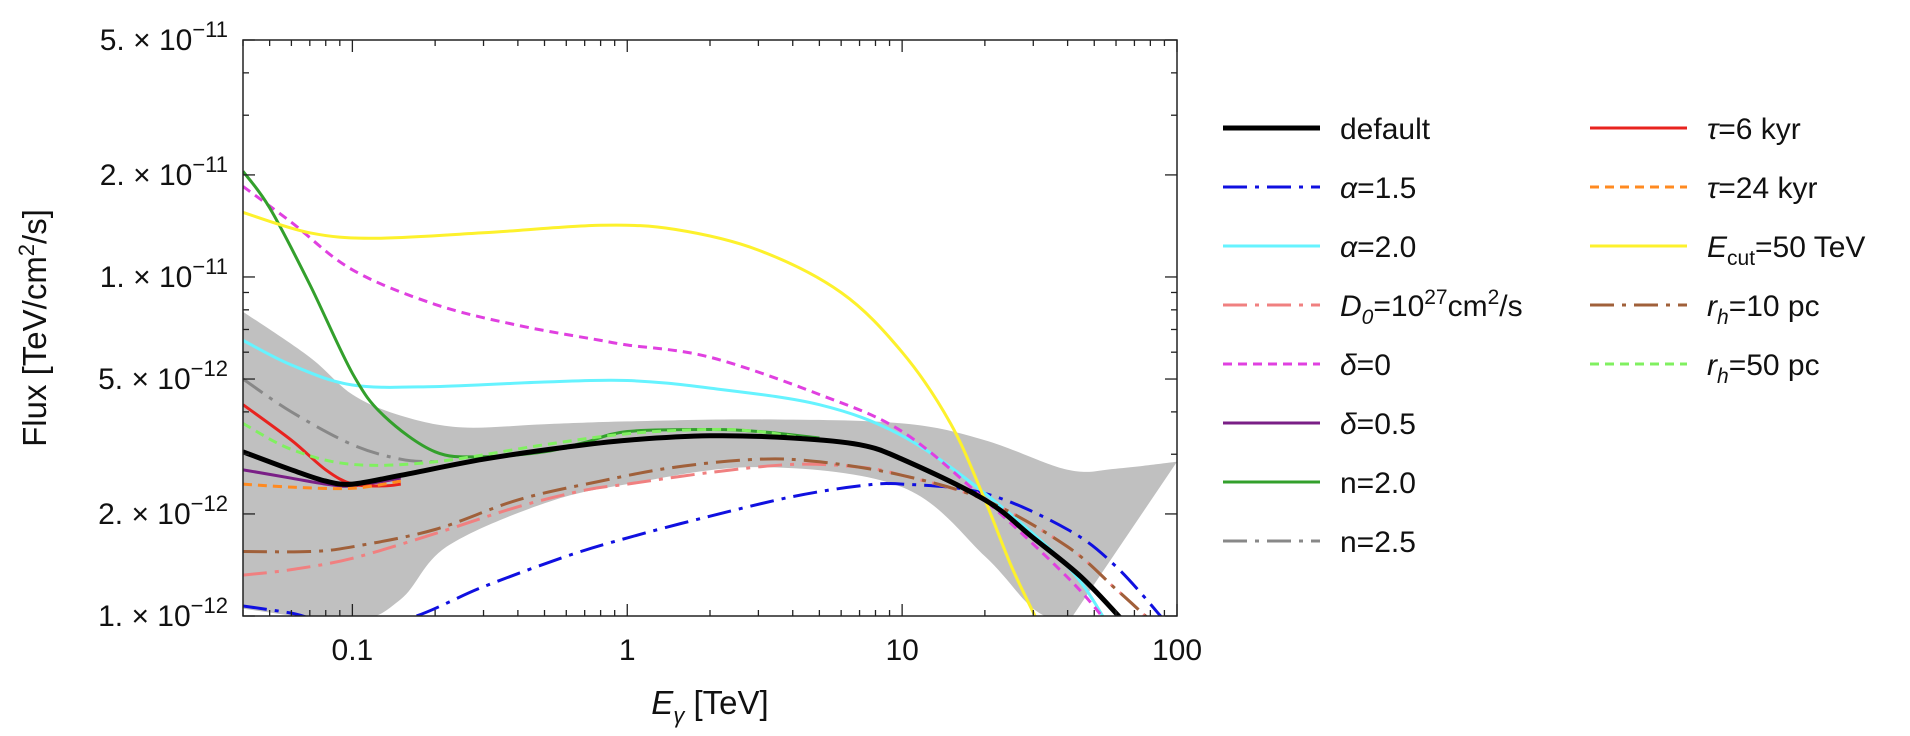 This screenshot has height=736, width=1910. What do you see at coordinates (1327, 129) in the screenshot?
I see `legend-item-default: default` at bounding box center [1327, 129].